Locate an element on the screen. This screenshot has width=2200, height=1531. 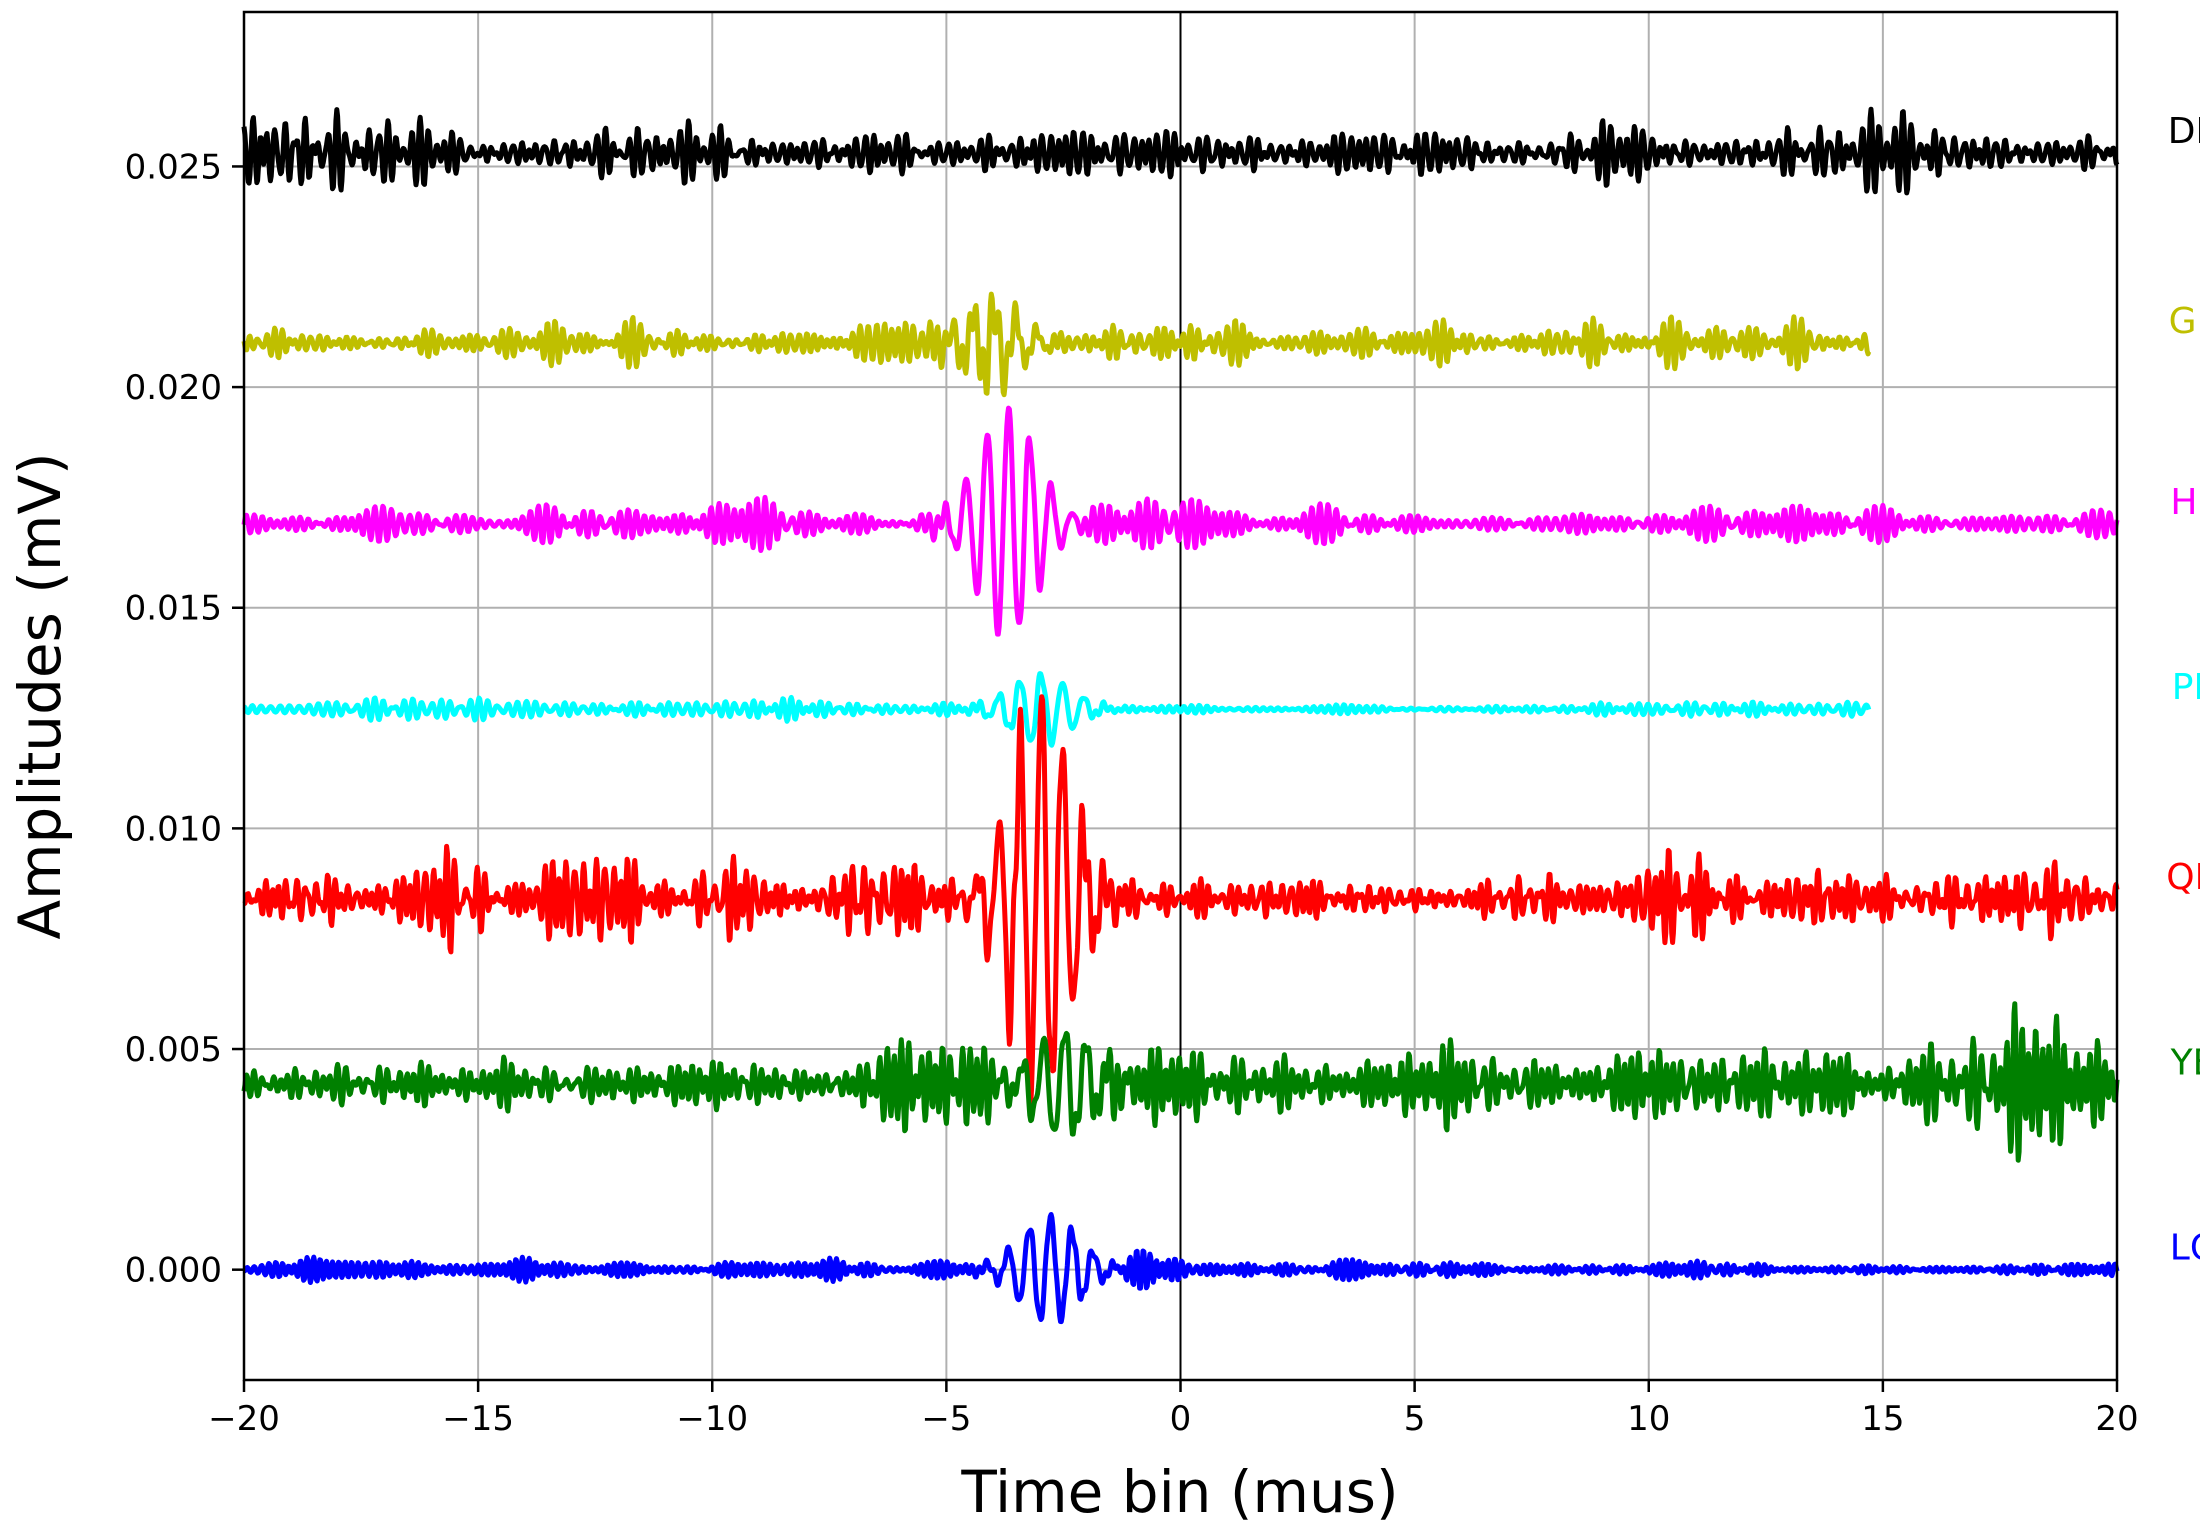
y-tick-label: 0.005 is located at coordinates (173, 1050).